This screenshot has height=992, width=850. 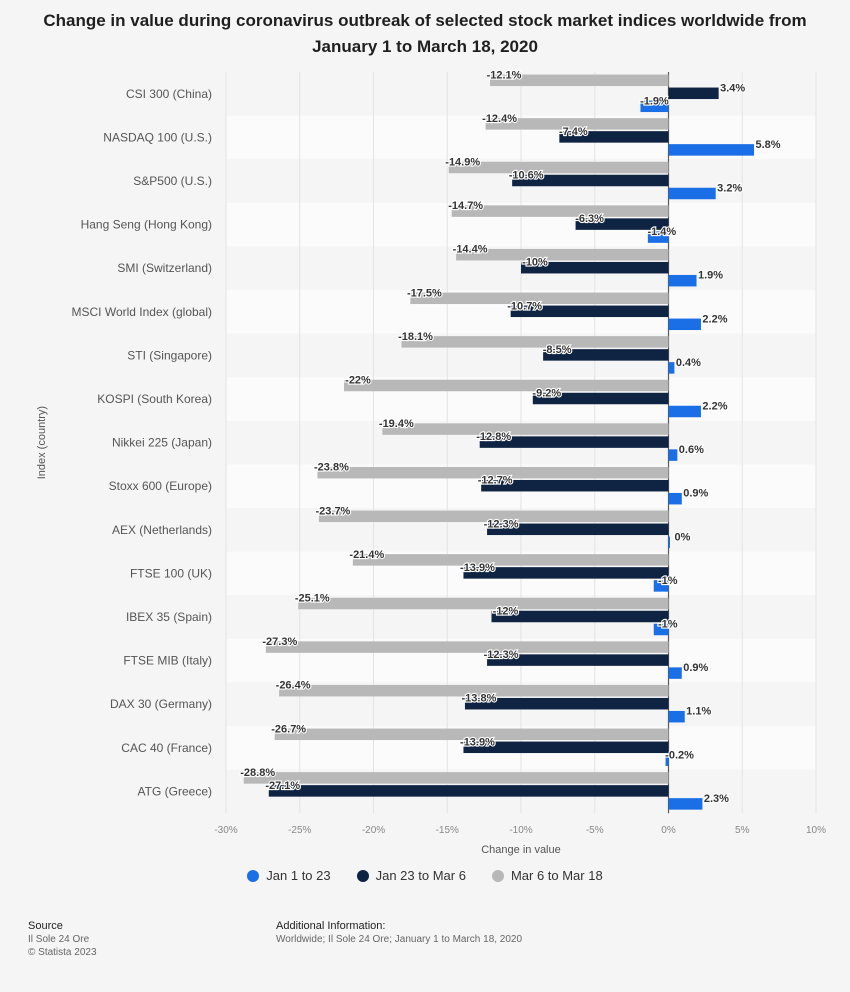 I want to click on data-label: 2.2%, so click(x=714, y=319).